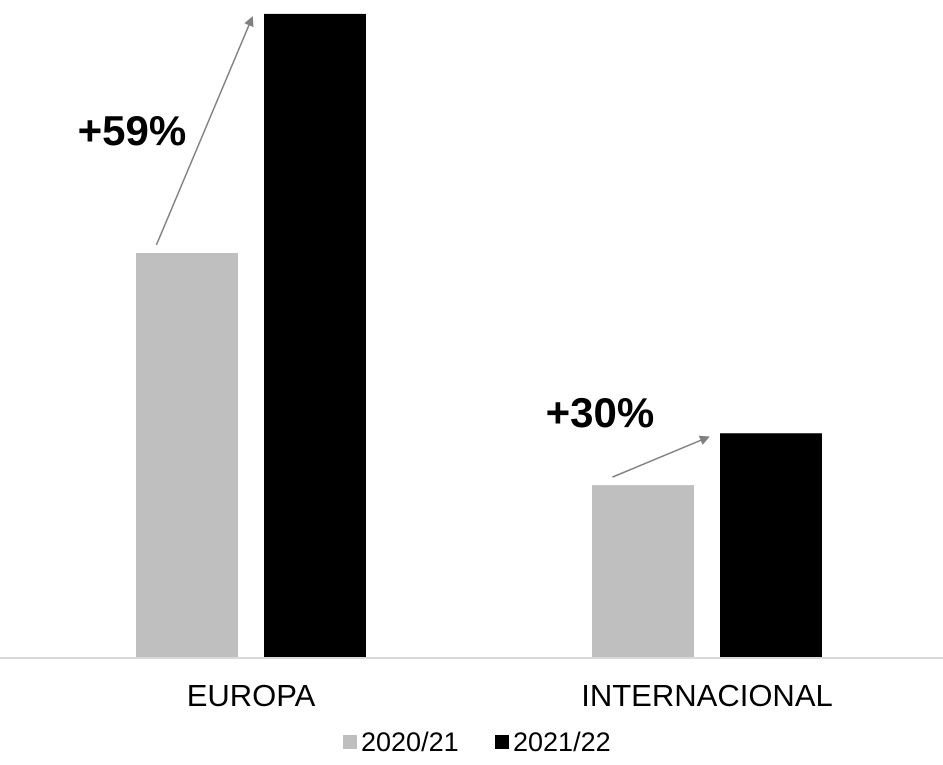 The image size is (943, 765). Describe the element at coordinates (410, 742) in the screenshot. I see `legend-label-2020-21: 2020/21` at that location.